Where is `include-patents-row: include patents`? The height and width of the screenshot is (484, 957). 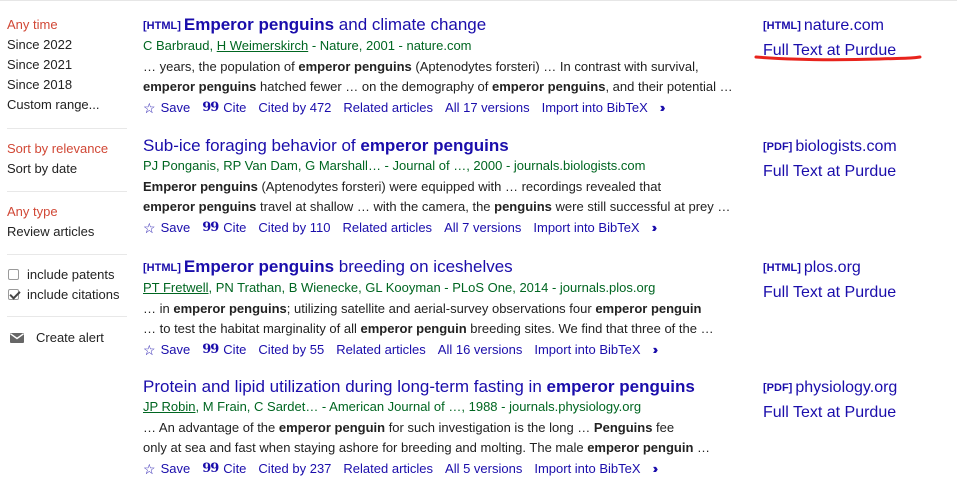 include-patents-row: include patents is located at coordinates (61, 274).